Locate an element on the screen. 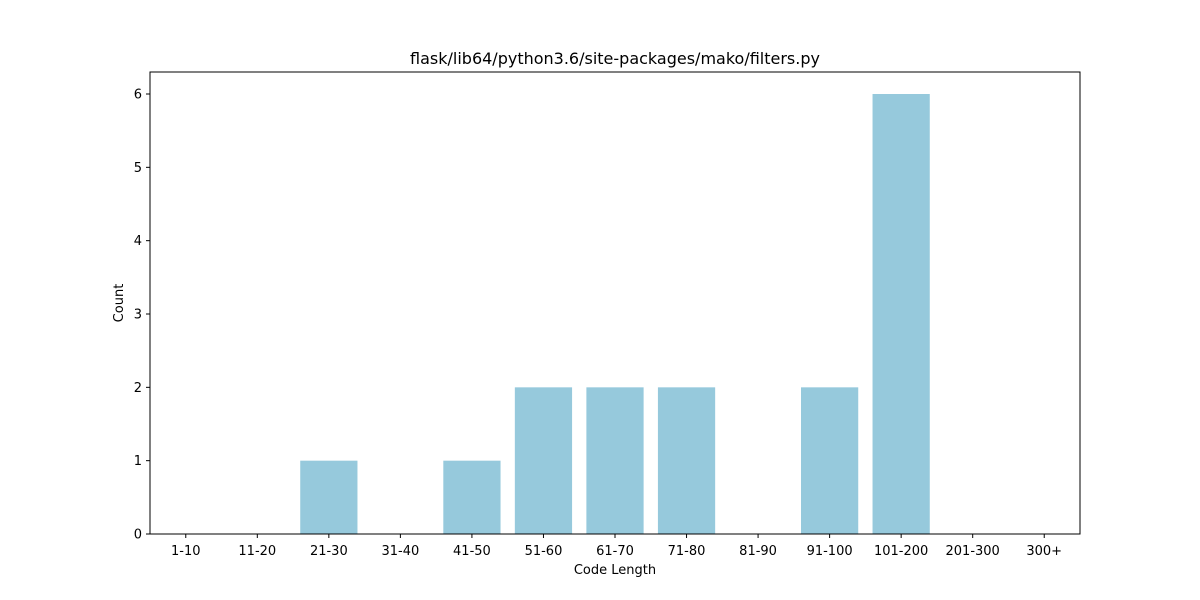 The image size is (1200, 600). y-axis-ticks: 0 1 2 3 4 5 6 is located at coordinates (142, 315).